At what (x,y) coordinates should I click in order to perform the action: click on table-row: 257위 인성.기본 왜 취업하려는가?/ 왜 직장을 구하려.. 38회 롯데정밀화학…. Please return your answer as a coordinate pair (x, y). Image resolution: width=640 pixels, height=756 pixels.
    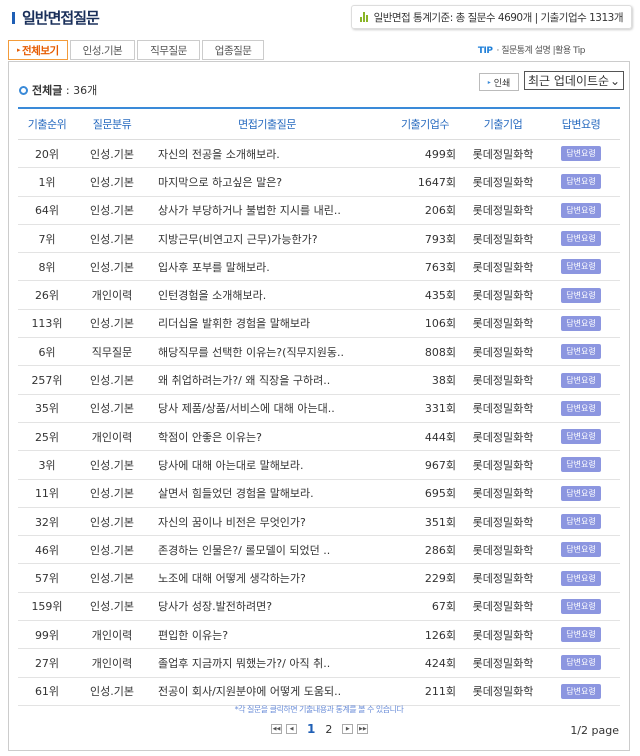
    Looking at the image, I should click on (319, 380).